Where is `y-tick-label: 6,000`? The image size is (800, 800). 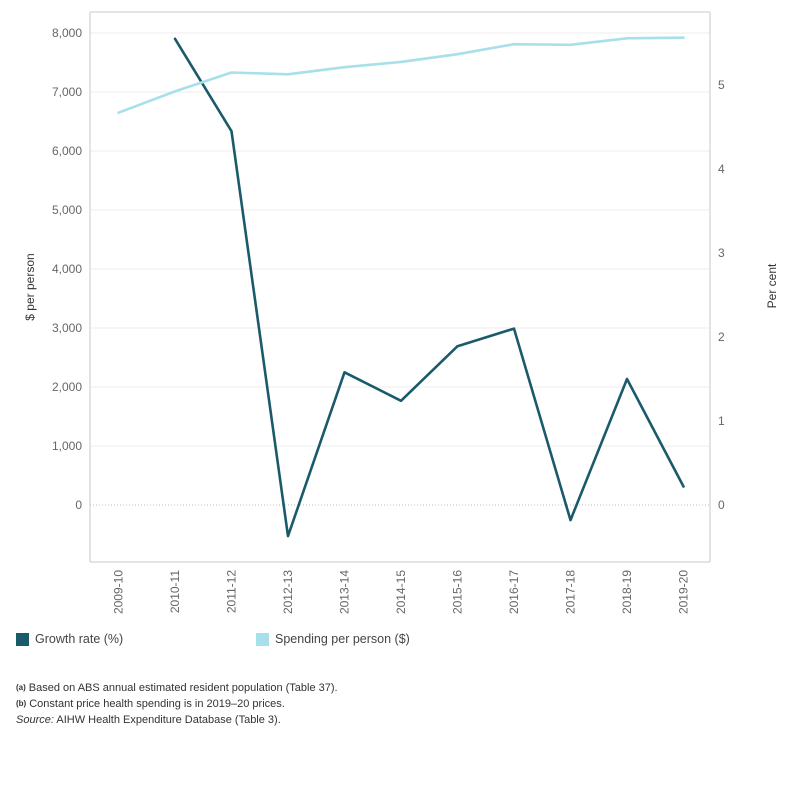 y-tick-label: 6,000 is located at coordinates (67, 151).